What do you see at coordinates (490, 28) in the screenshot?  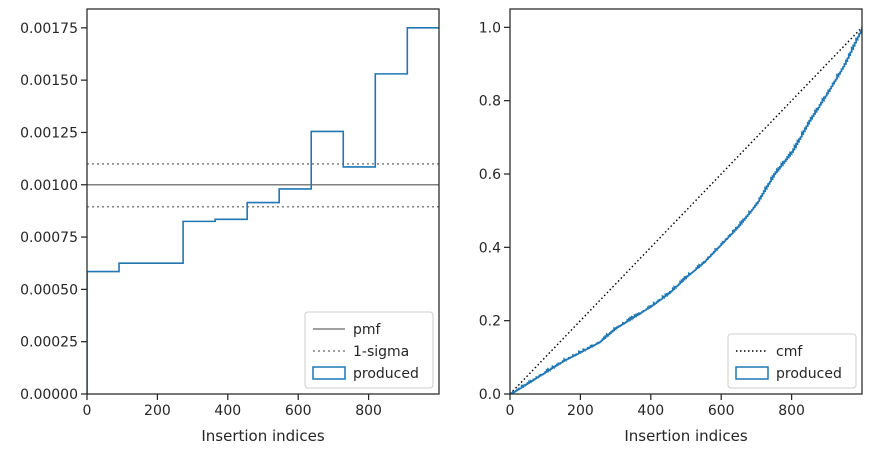 I see `y-tick-label: 1.0` at bounding box center [490, 28].